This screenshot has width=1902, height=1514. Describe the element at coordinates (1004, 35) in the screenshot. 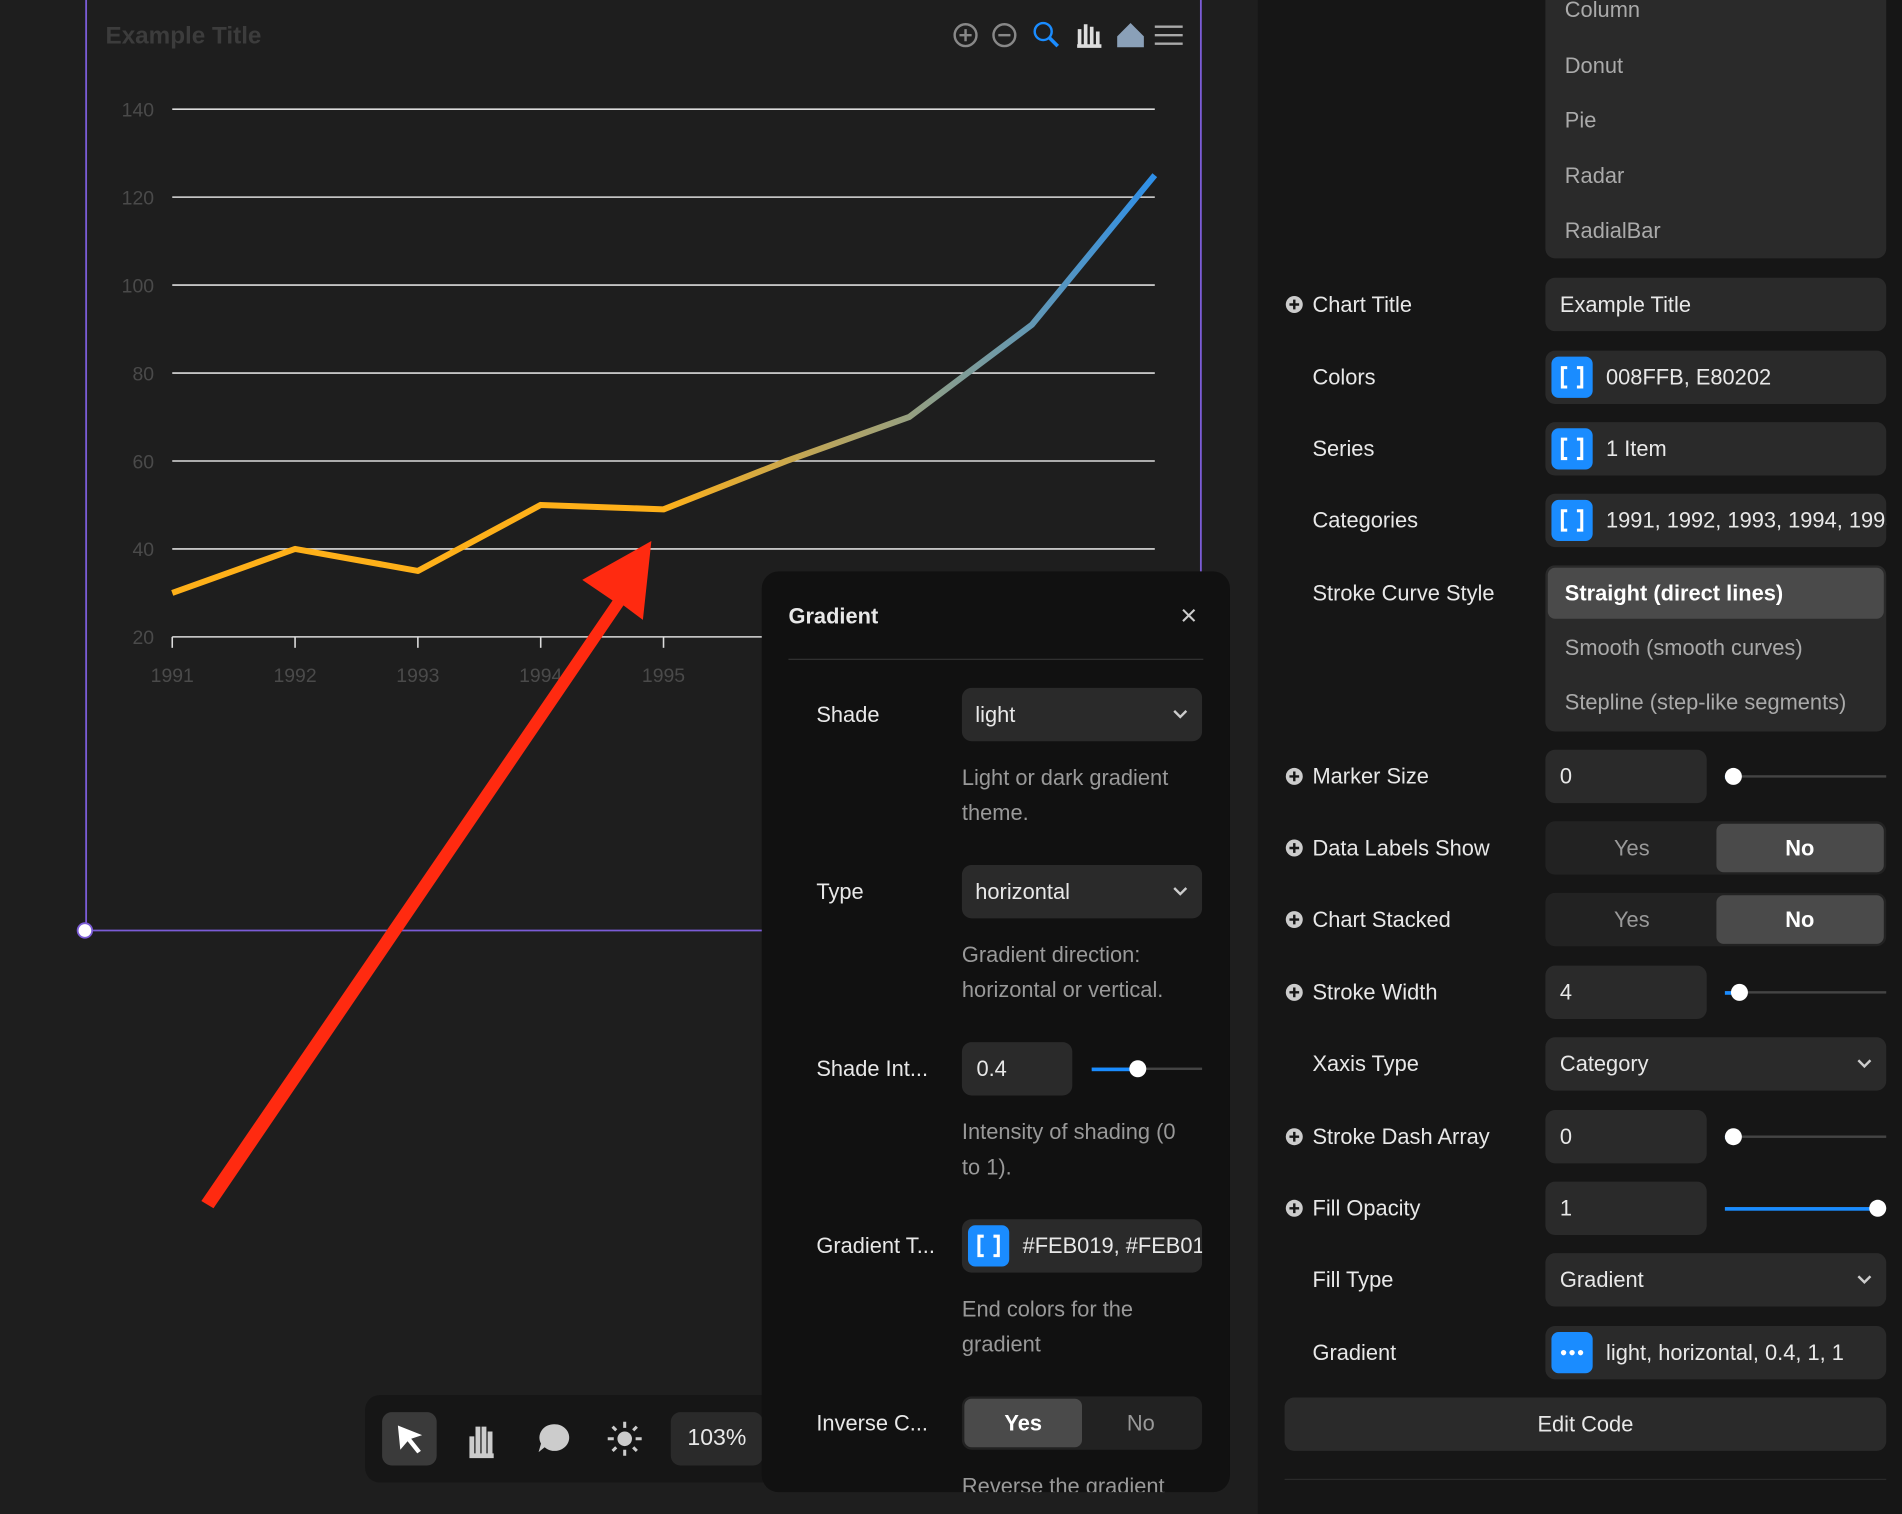

I see `zoom-out-icon` at that location.